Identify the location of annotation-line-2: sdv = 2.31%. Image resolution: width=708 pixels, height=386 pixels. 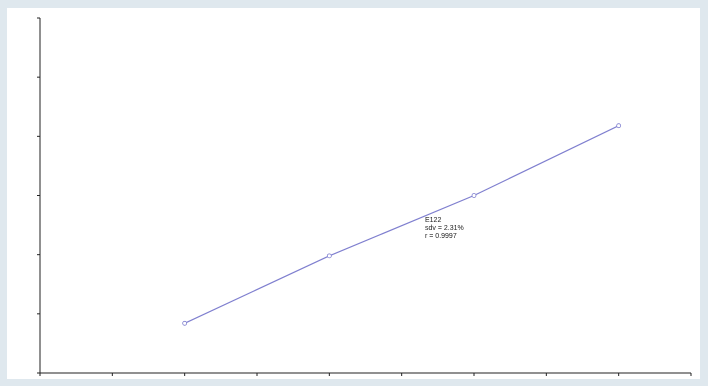
(444, 228).